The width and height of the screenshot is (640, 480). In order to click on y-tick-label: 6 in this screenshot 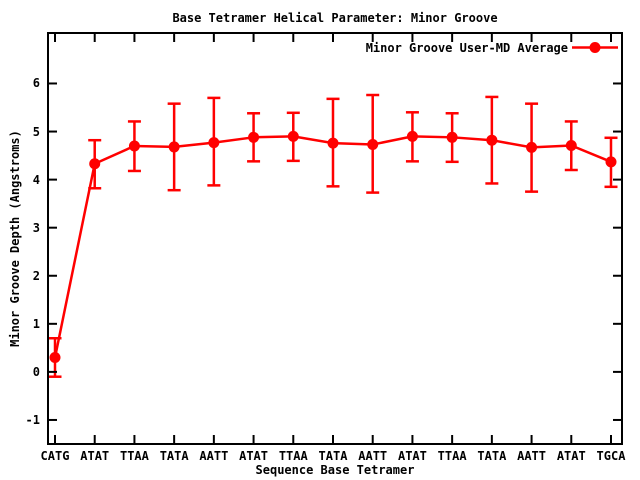, I will do `click(36, 83)`.